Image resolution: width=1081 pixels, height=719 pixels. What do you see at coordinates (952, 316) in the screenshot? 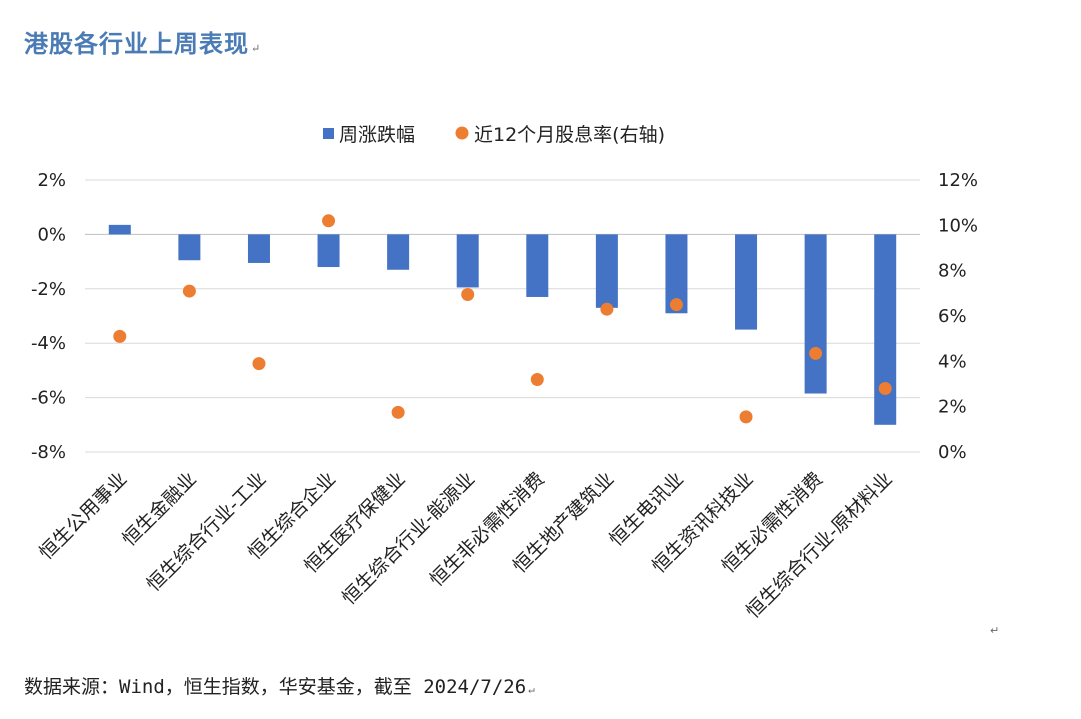
I see `right-tick-label: 6%` at bounding box center [952, 316].